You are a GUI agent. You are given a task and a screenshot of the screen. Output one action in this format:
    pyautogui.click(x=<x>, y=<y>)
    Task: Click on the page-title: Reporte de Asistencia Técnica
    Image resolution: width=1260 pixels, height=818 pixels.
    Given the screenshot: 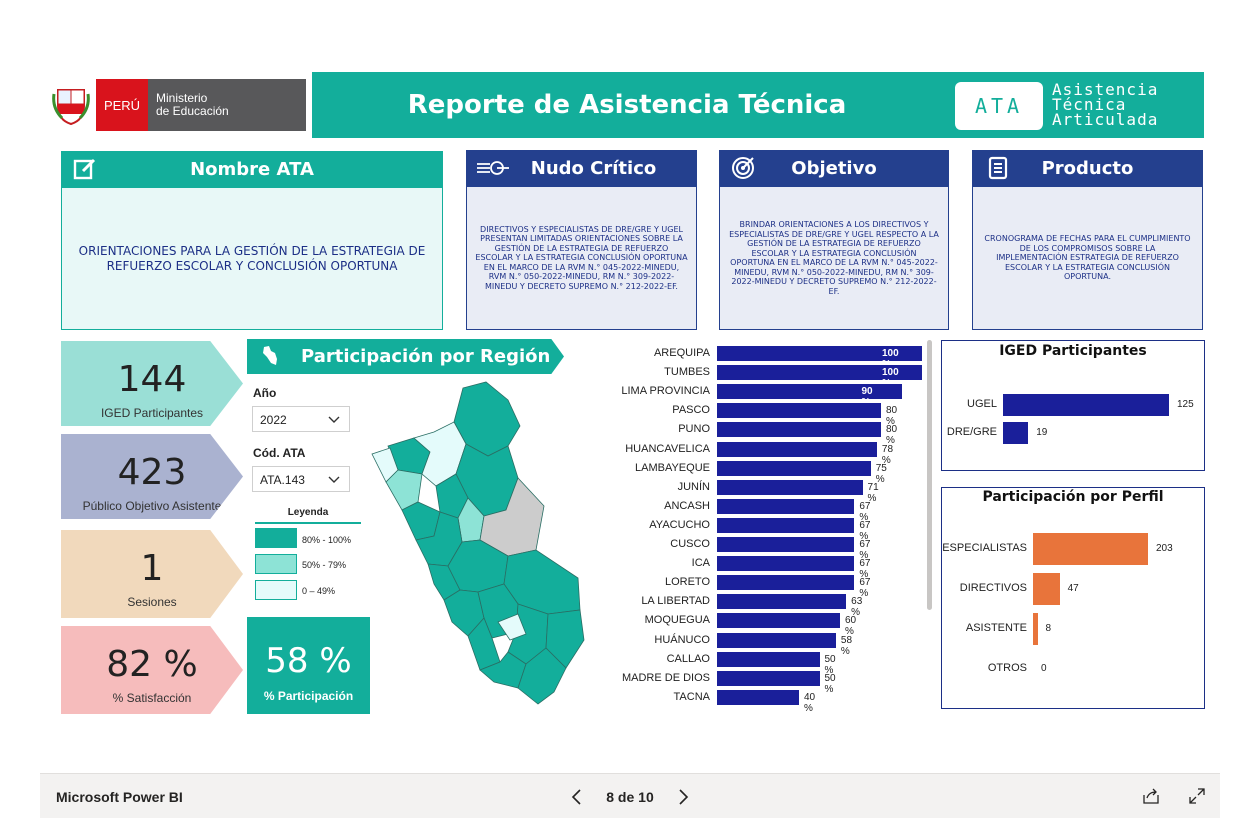 What is the action you would take?
    pyautogui.click(x=627, y=105)
    